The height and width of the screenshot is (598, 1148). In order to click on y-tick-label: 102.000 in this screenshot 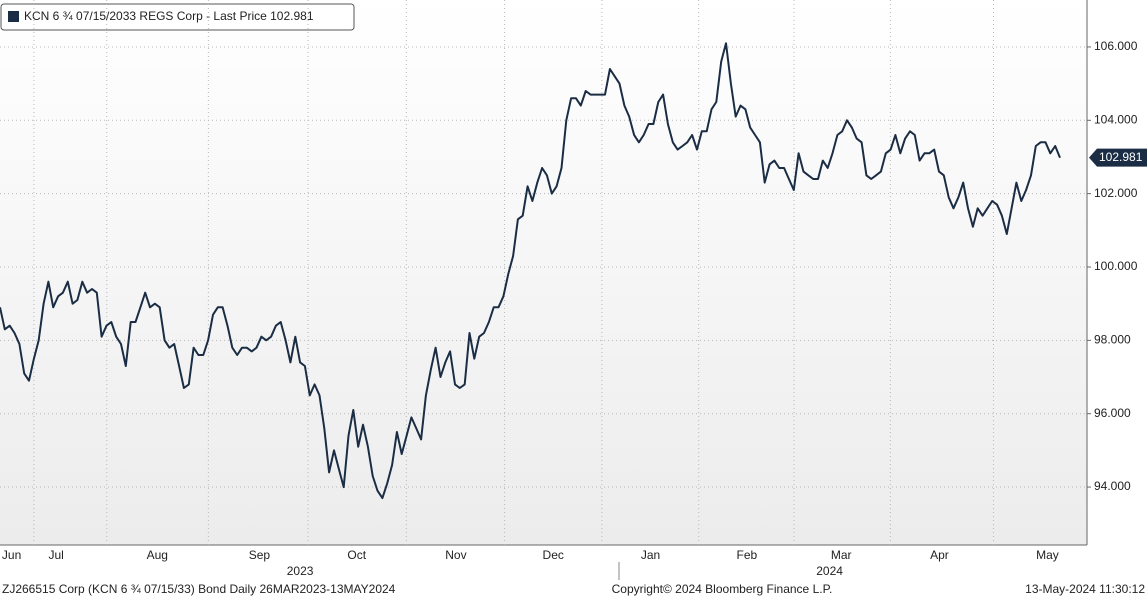, I will do `click(1116, 193)`.